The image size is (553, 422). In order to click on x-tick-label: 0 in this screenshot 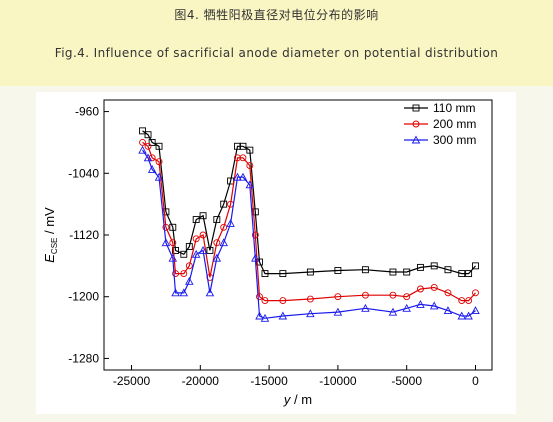, I will do `click(475, 381)`.